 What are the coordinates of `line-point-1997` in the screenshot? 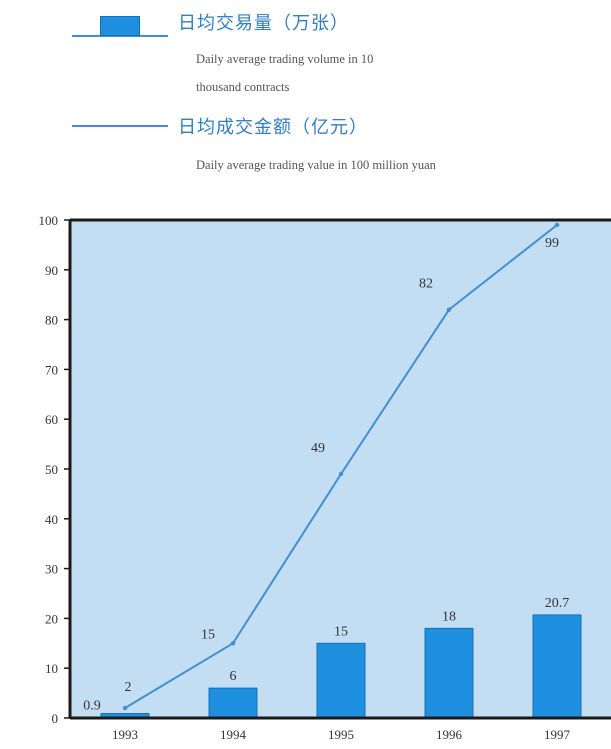 It's located at (557, 225).